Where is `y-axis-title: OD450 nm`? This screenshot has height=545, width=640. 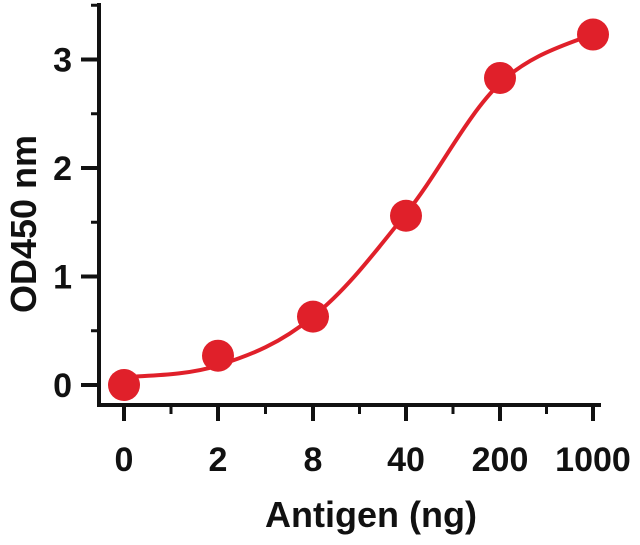
y-axis-title: OD450 nm is located at coordinates (23, 224).